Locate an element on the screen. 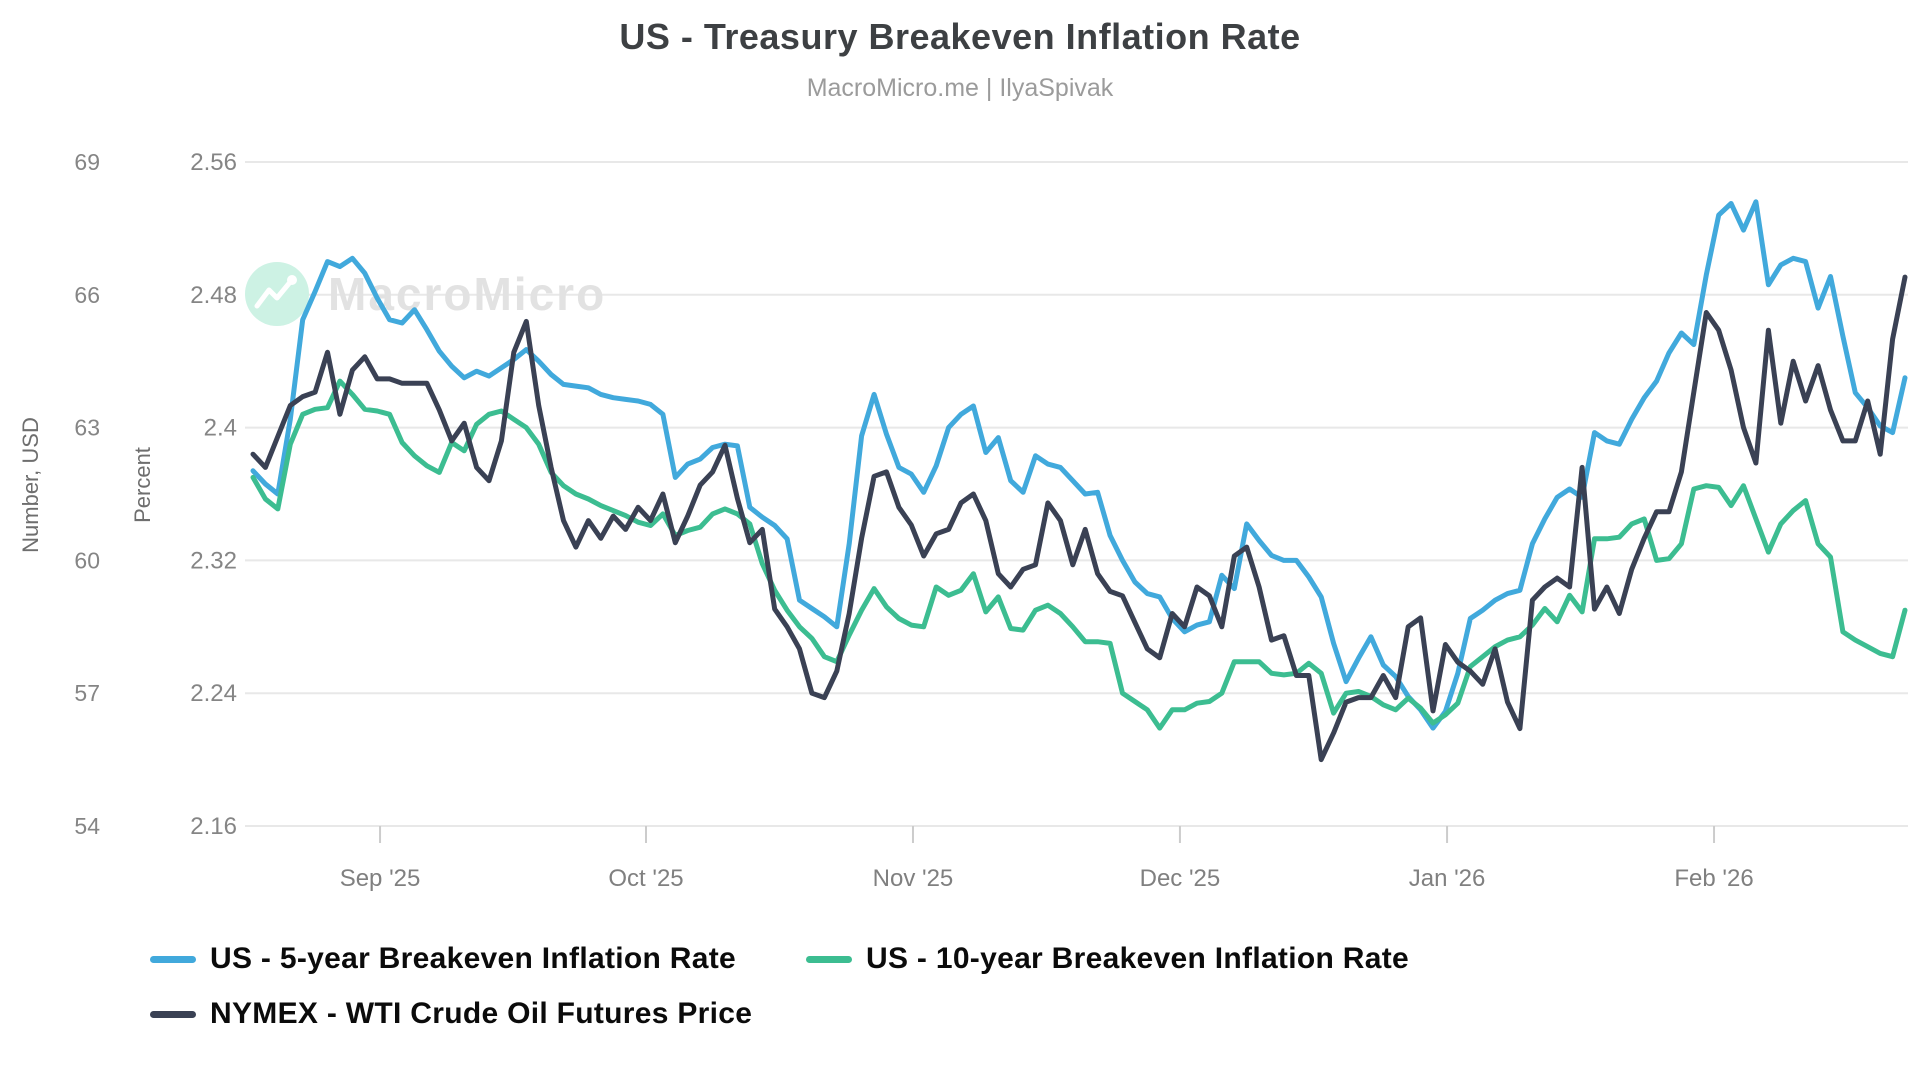  y-axis-label-usd: 57 is located at coordinates (87, 693).